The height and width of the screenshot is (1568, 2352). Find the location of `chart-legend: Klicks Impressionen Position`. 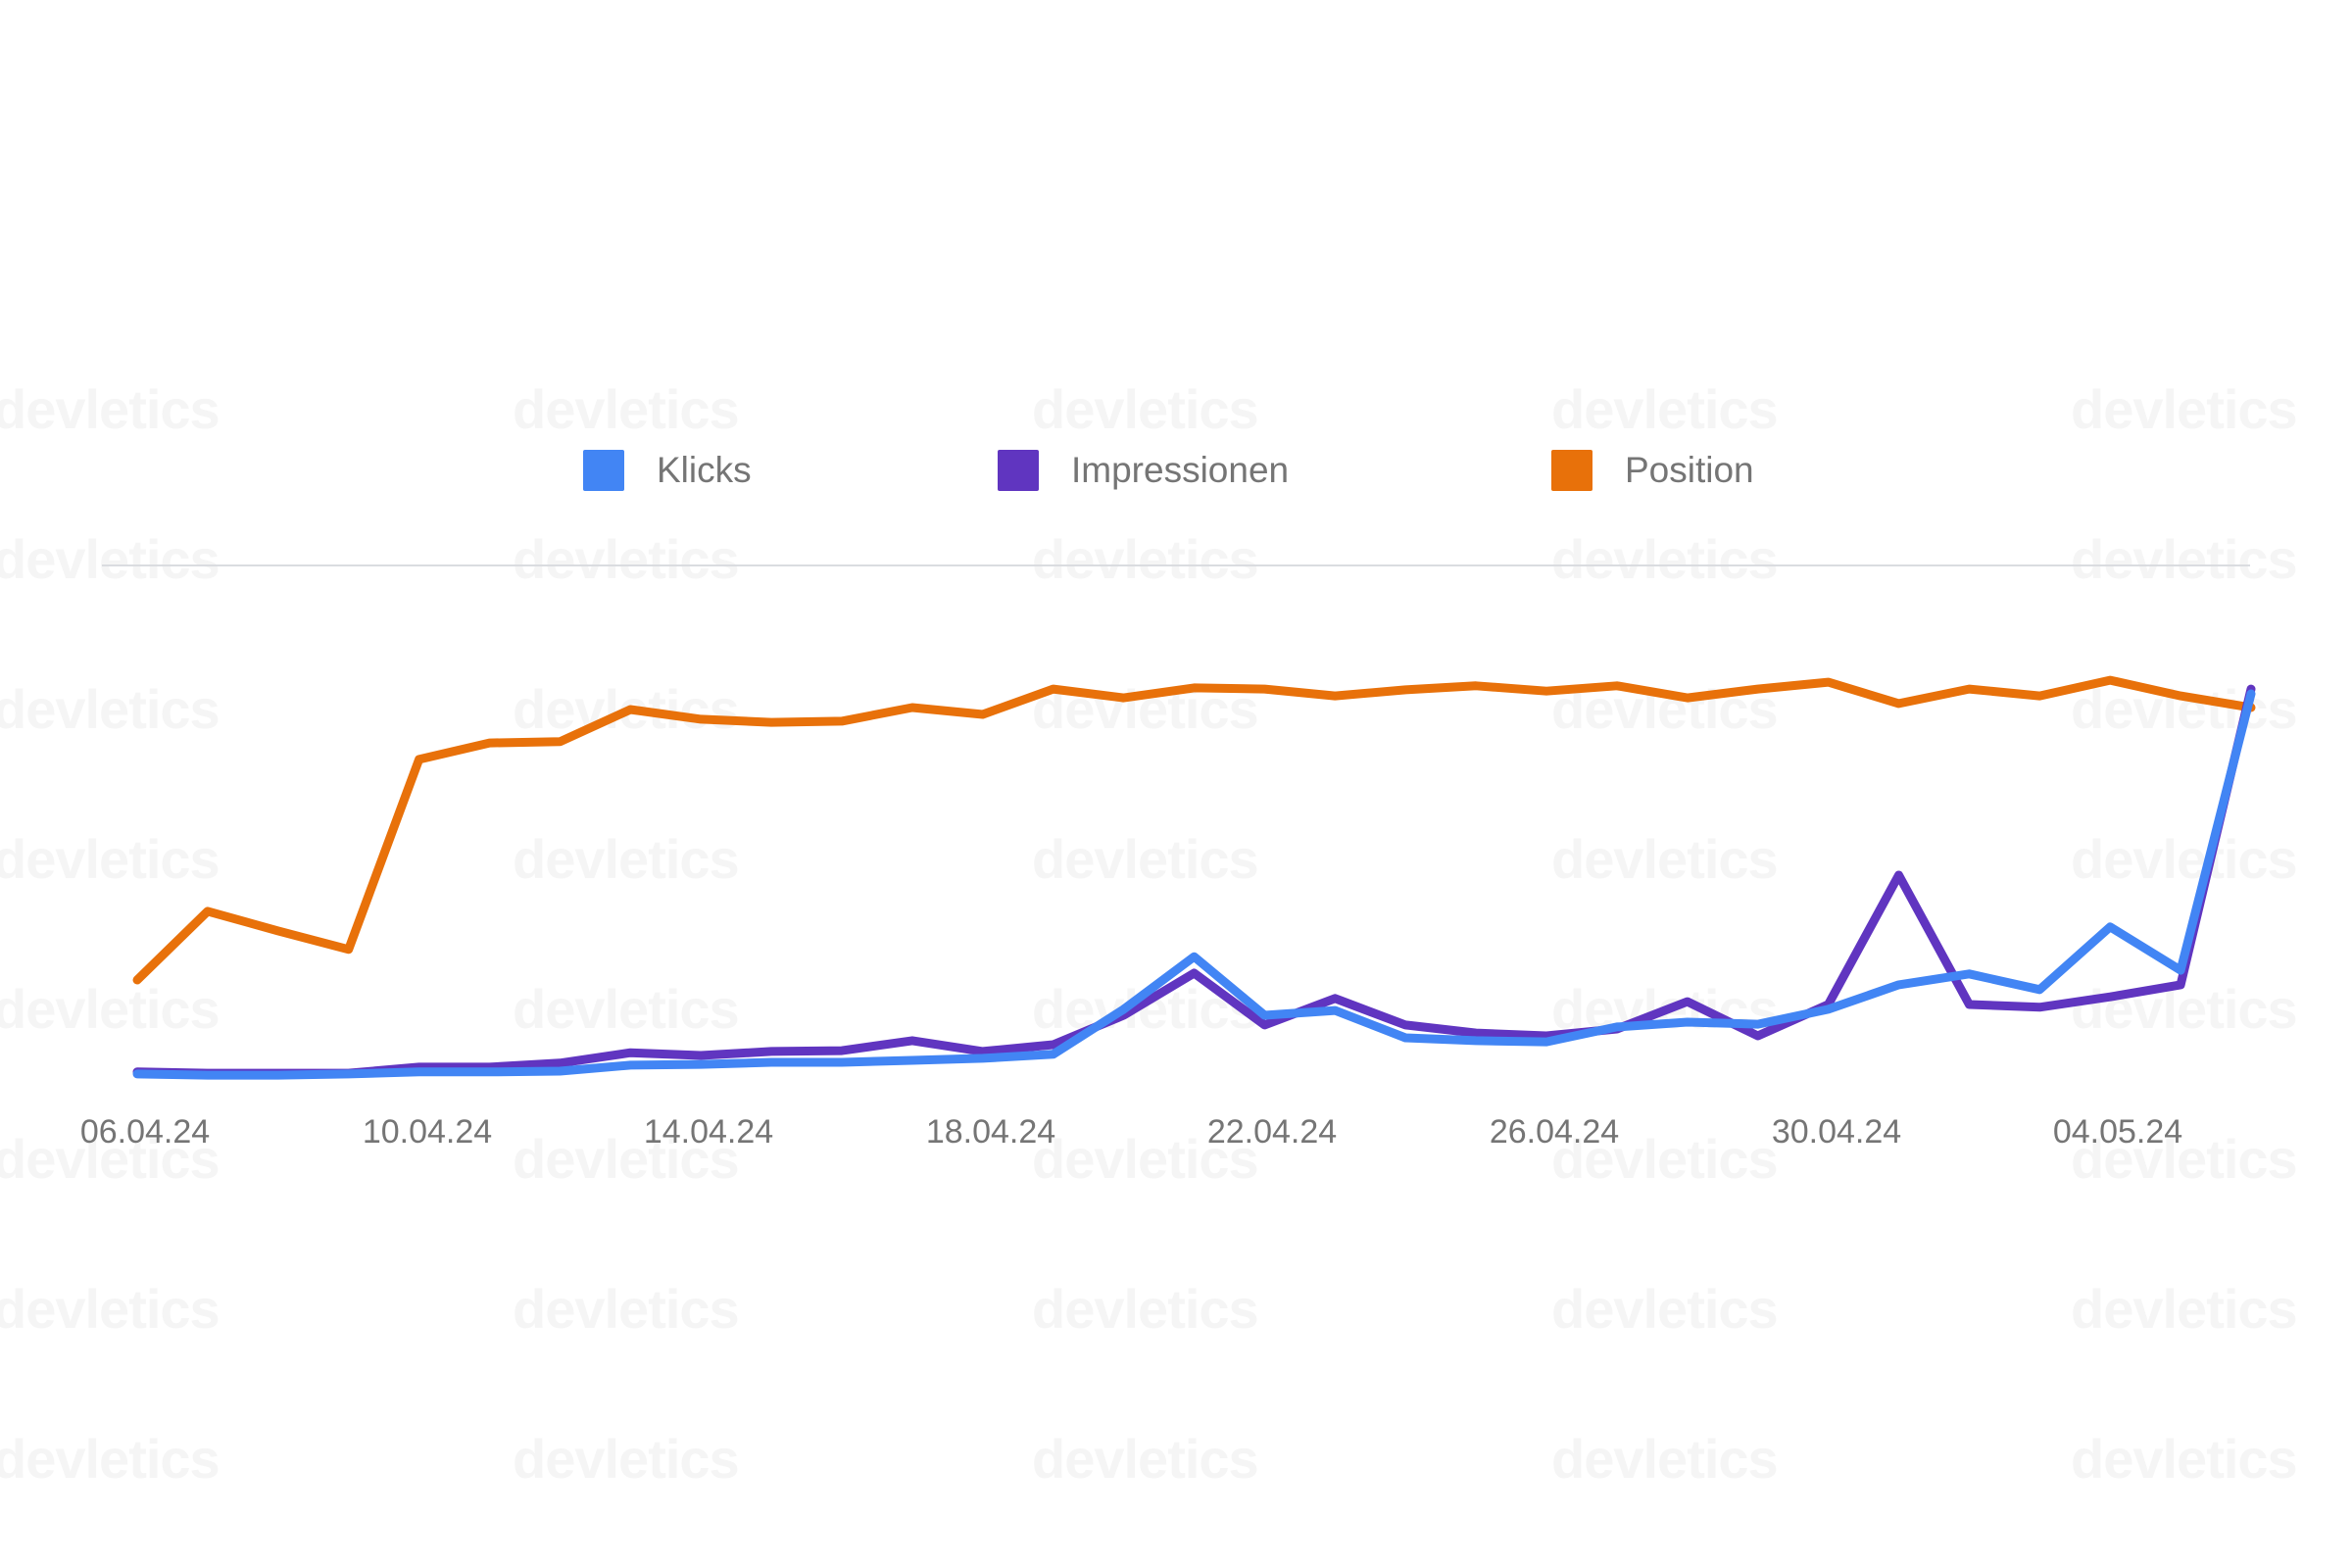

chart-legend: Klicks Impressionen Position is located at coordinates (1176, 470).